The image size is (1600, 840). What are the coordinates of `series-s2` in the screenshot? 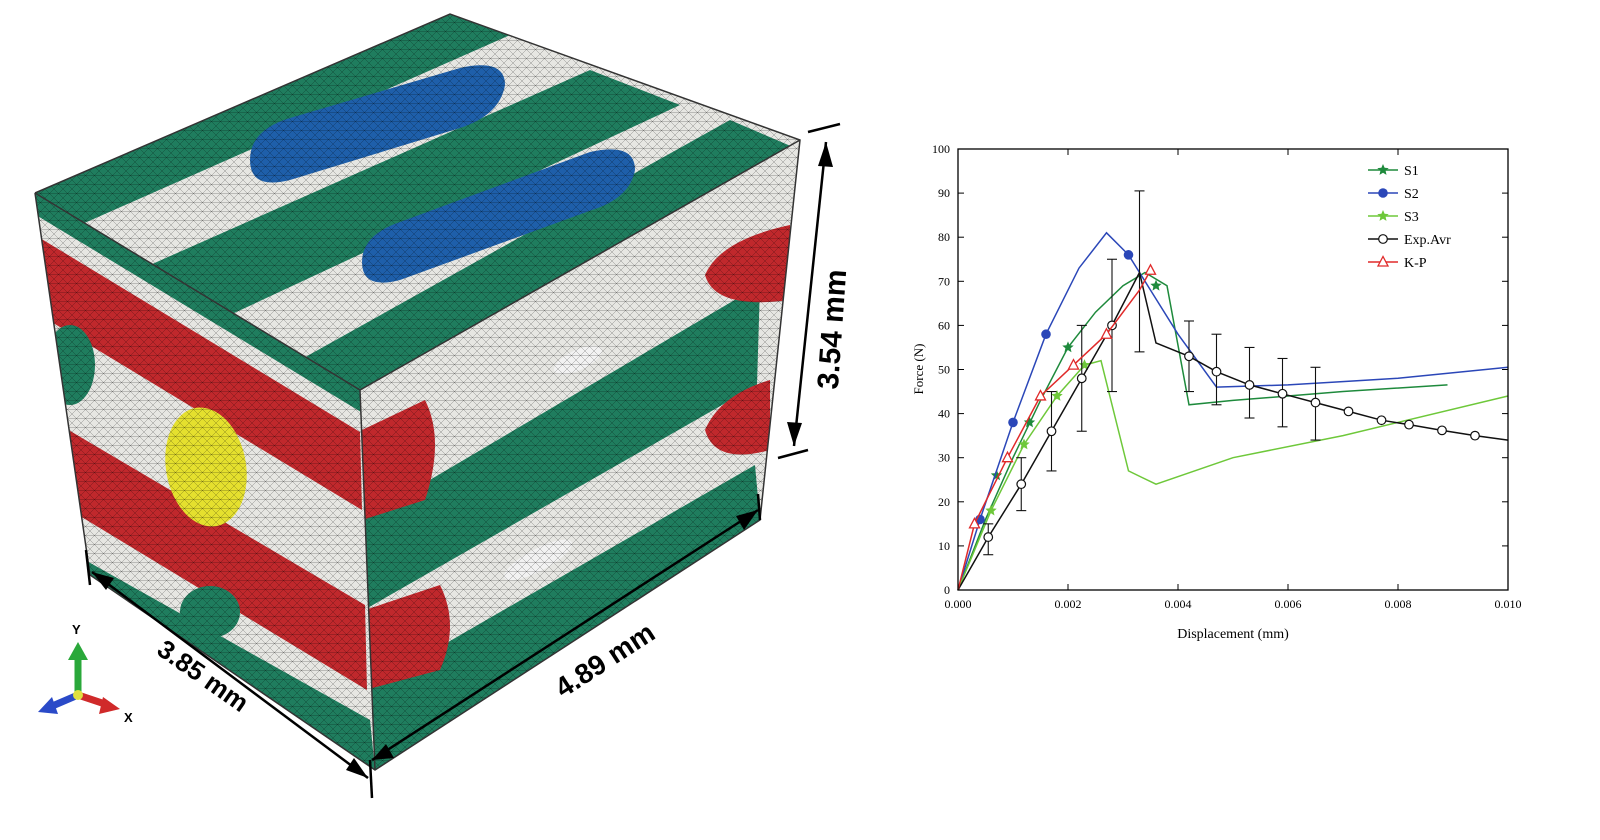 It's located at (1233, 411).